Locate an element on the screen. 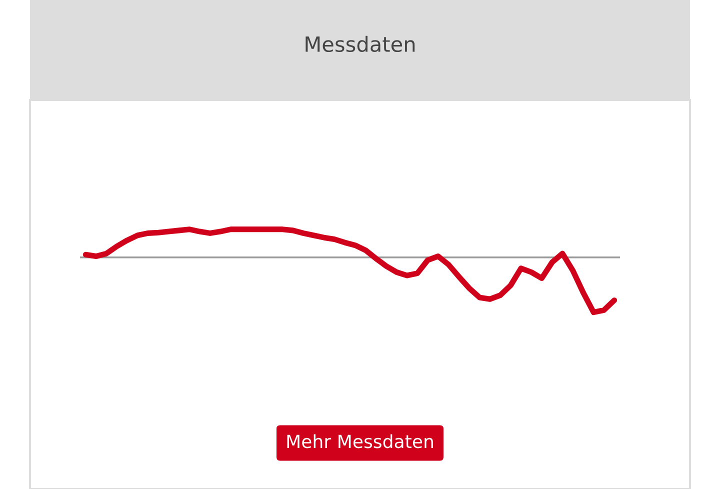  chart-title: Messdaten is located at coordinates (360, 44).